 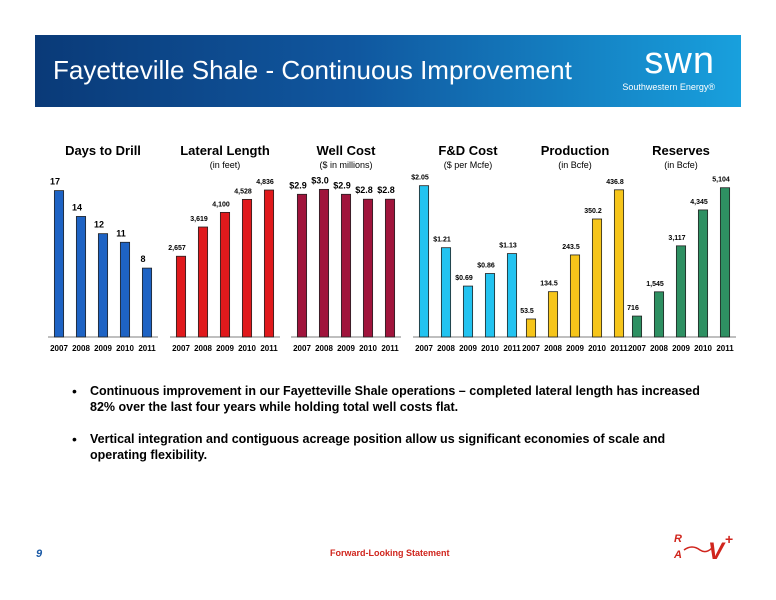 I want to click on data-label: 436.8, so click(x=615, y=182).